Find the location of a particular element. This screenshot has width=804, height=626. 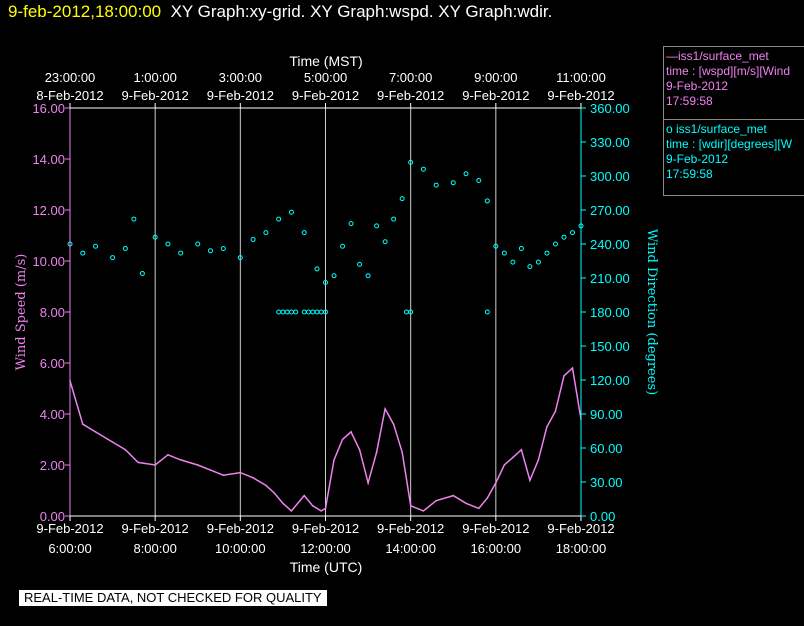

y-tick-label-left: 16.00 is located at coordinates (48, 108).